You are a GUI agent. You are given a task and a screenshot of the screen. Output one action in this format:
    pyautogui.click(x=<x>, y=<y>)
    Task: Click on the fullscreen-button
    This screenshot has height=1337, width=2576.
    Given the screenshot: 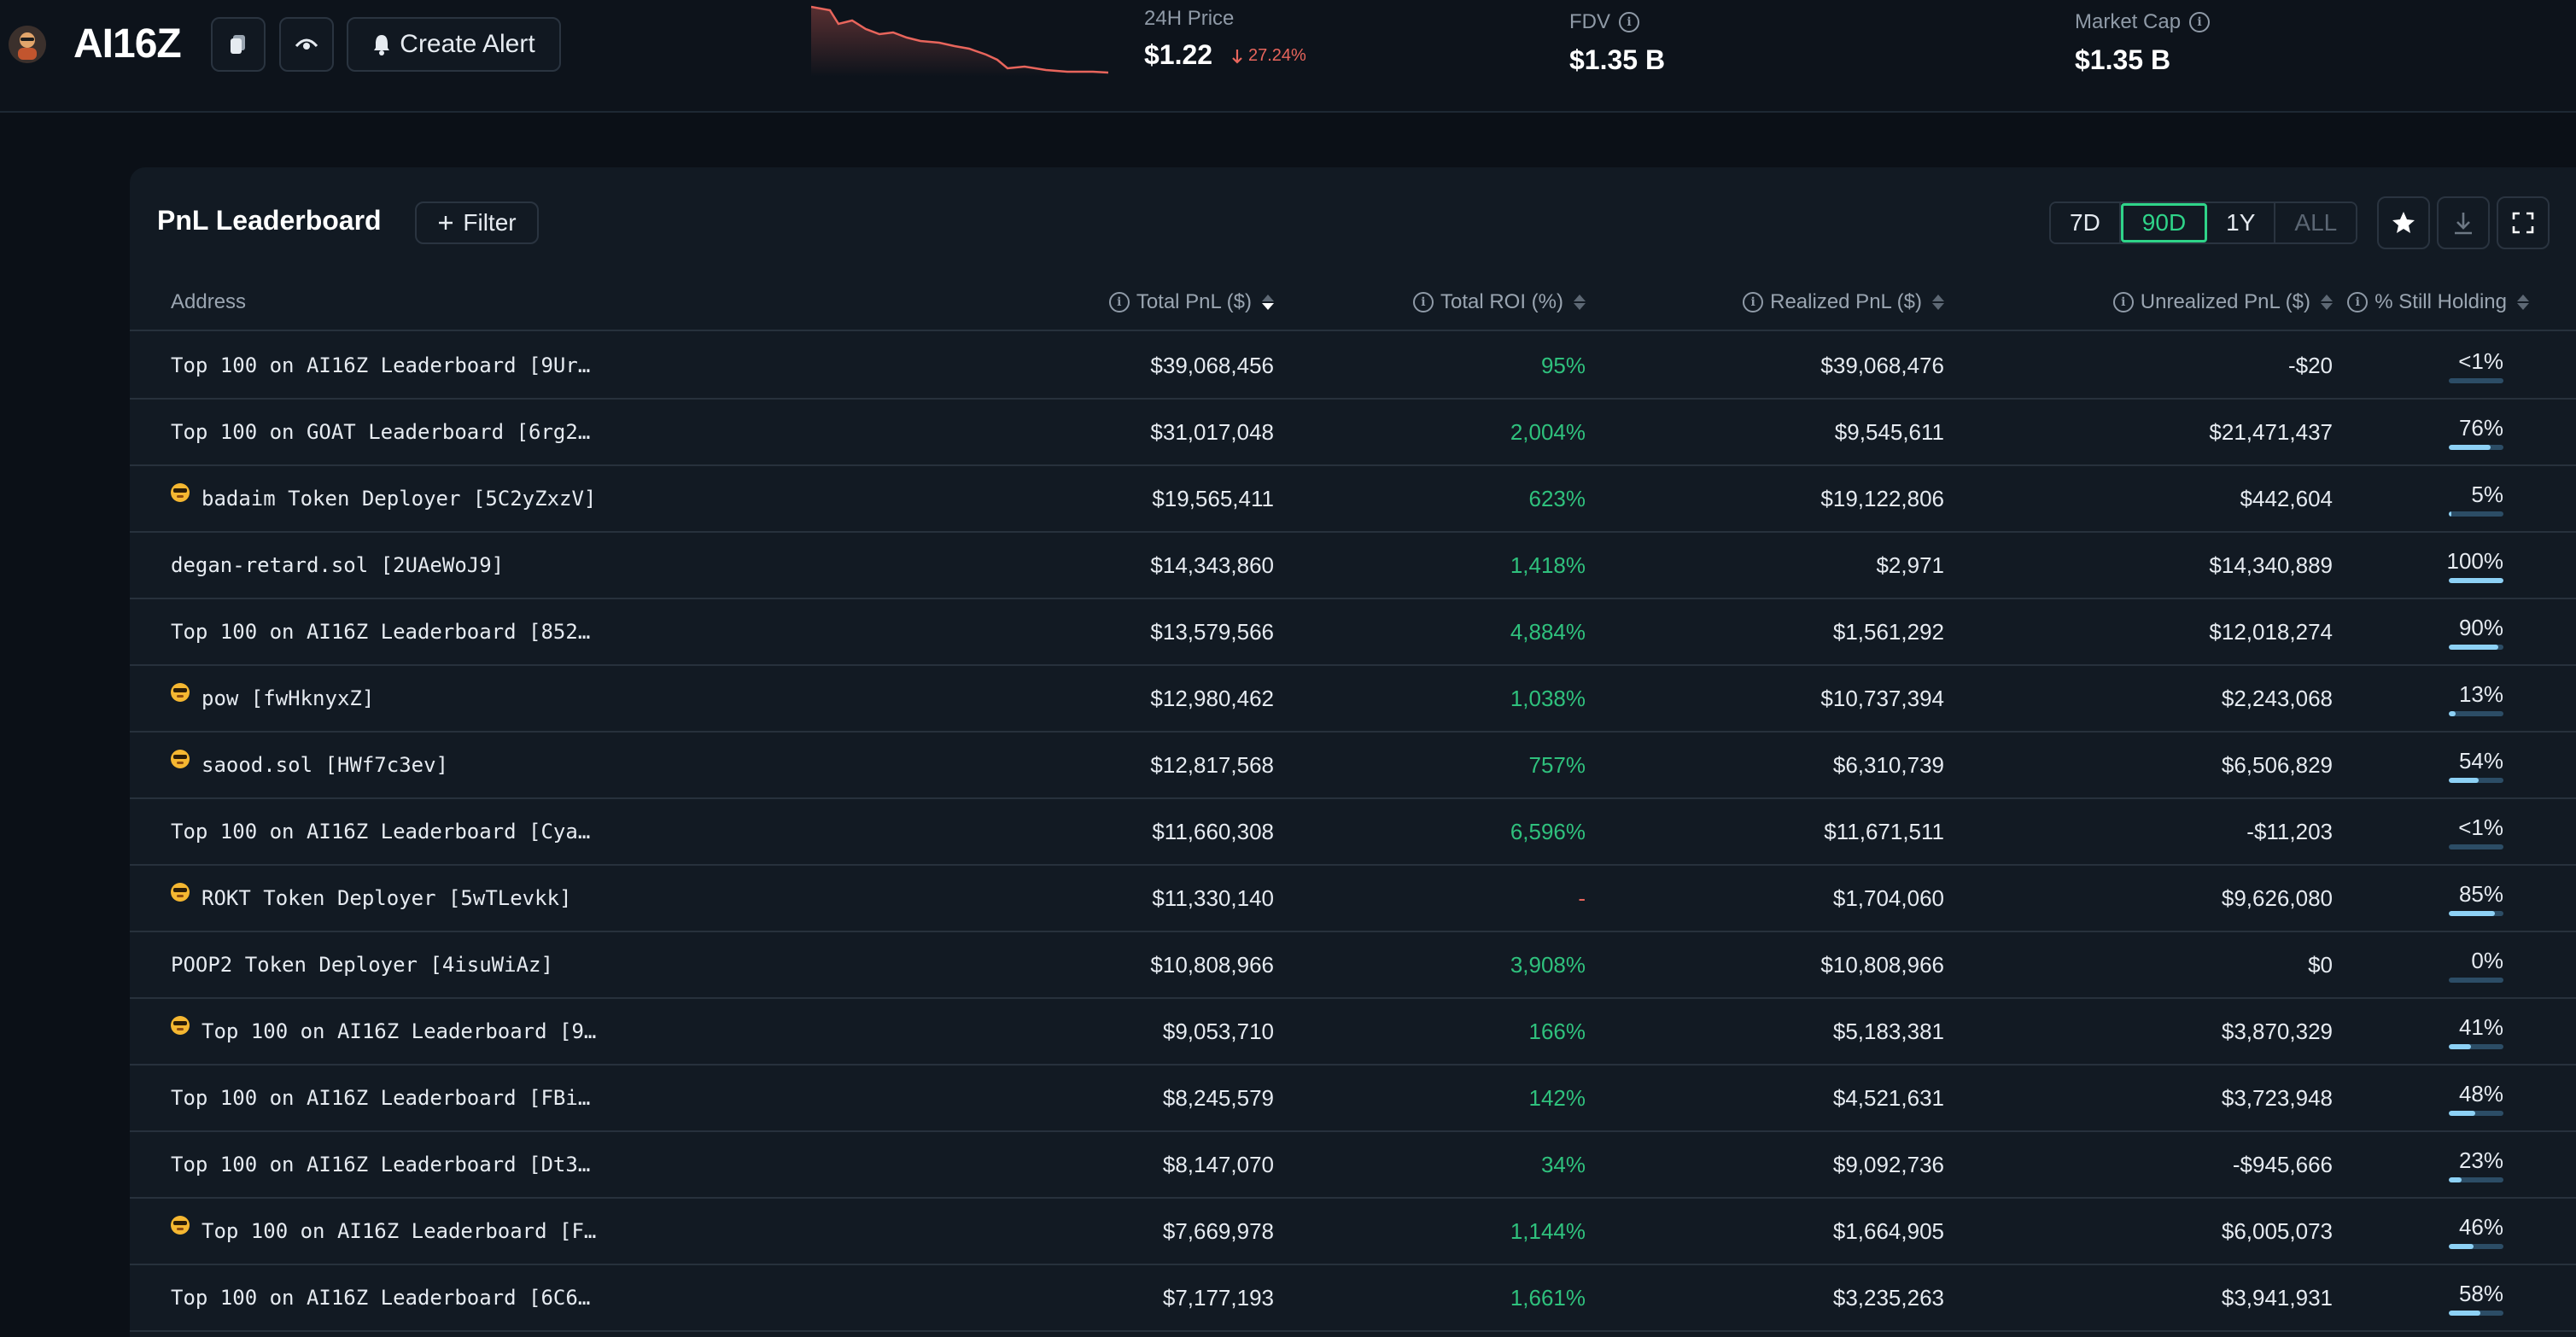 What is the action you would take?
    pyautogui.click(x=2523, y=222)
    